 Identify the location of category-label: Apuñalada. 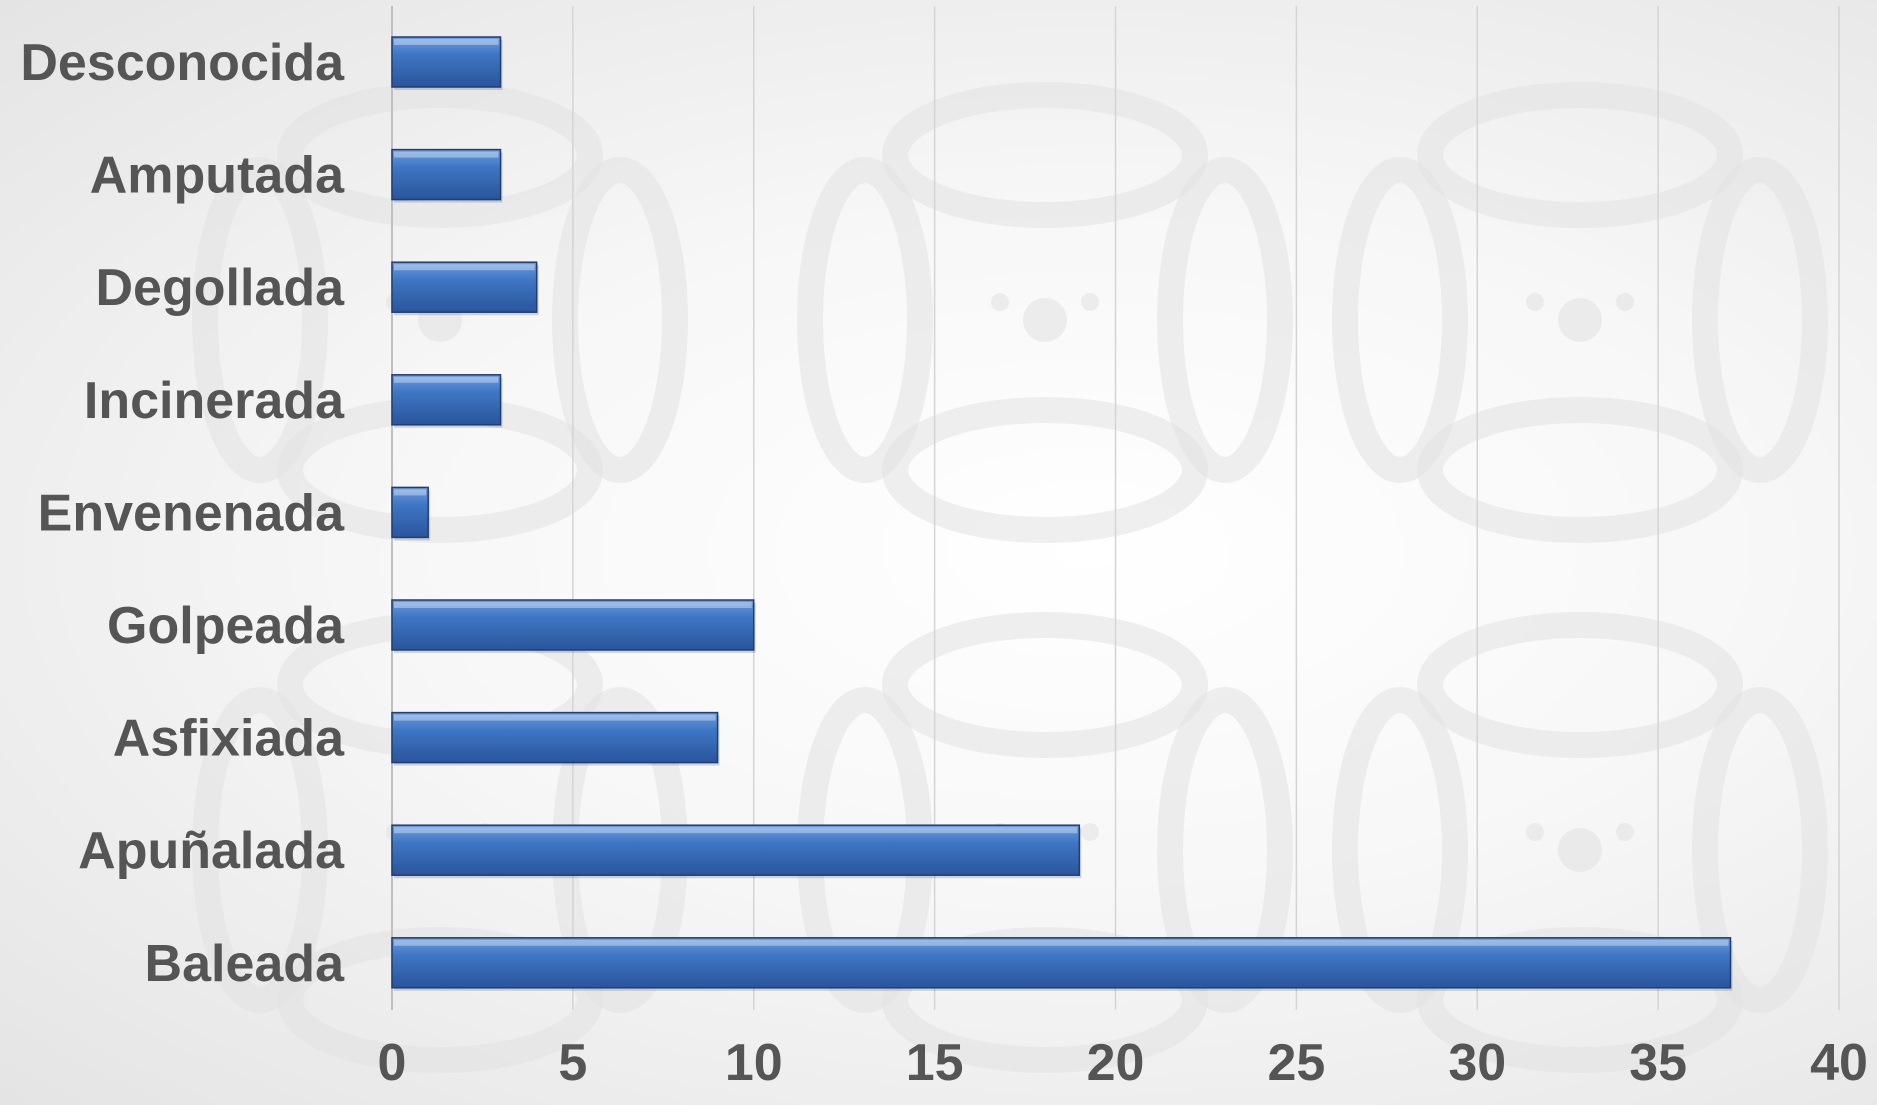
(211, 851).